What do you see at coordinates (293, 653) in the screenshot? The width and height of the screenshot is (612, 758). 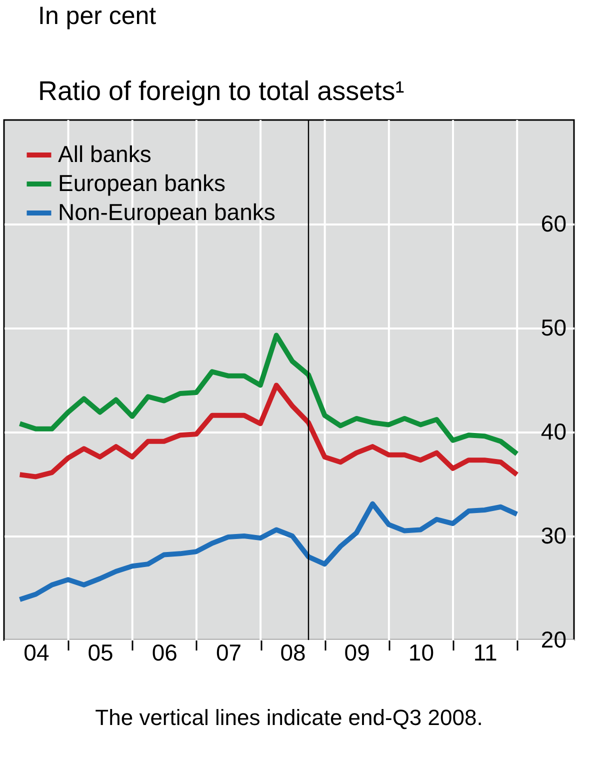 I see `x-tick-label: 08` at bounding box center [293, 653].